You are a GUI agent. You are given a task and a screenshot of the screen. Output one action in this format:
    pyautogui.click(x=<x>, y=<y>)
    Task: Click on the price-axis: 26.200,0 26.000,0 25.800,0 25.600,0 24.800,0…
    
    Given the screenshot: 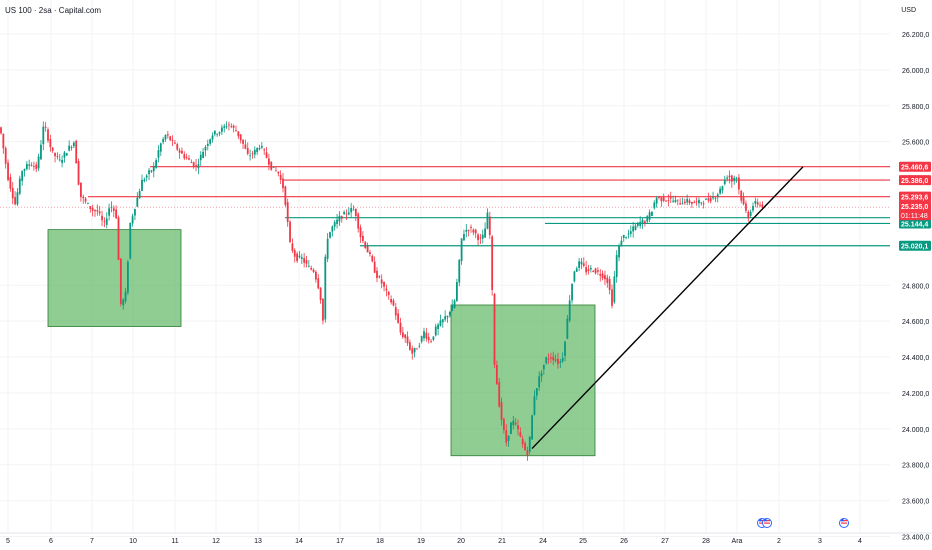 What is the action you would take?
    pyautogui.click(x=915, y=287)
    